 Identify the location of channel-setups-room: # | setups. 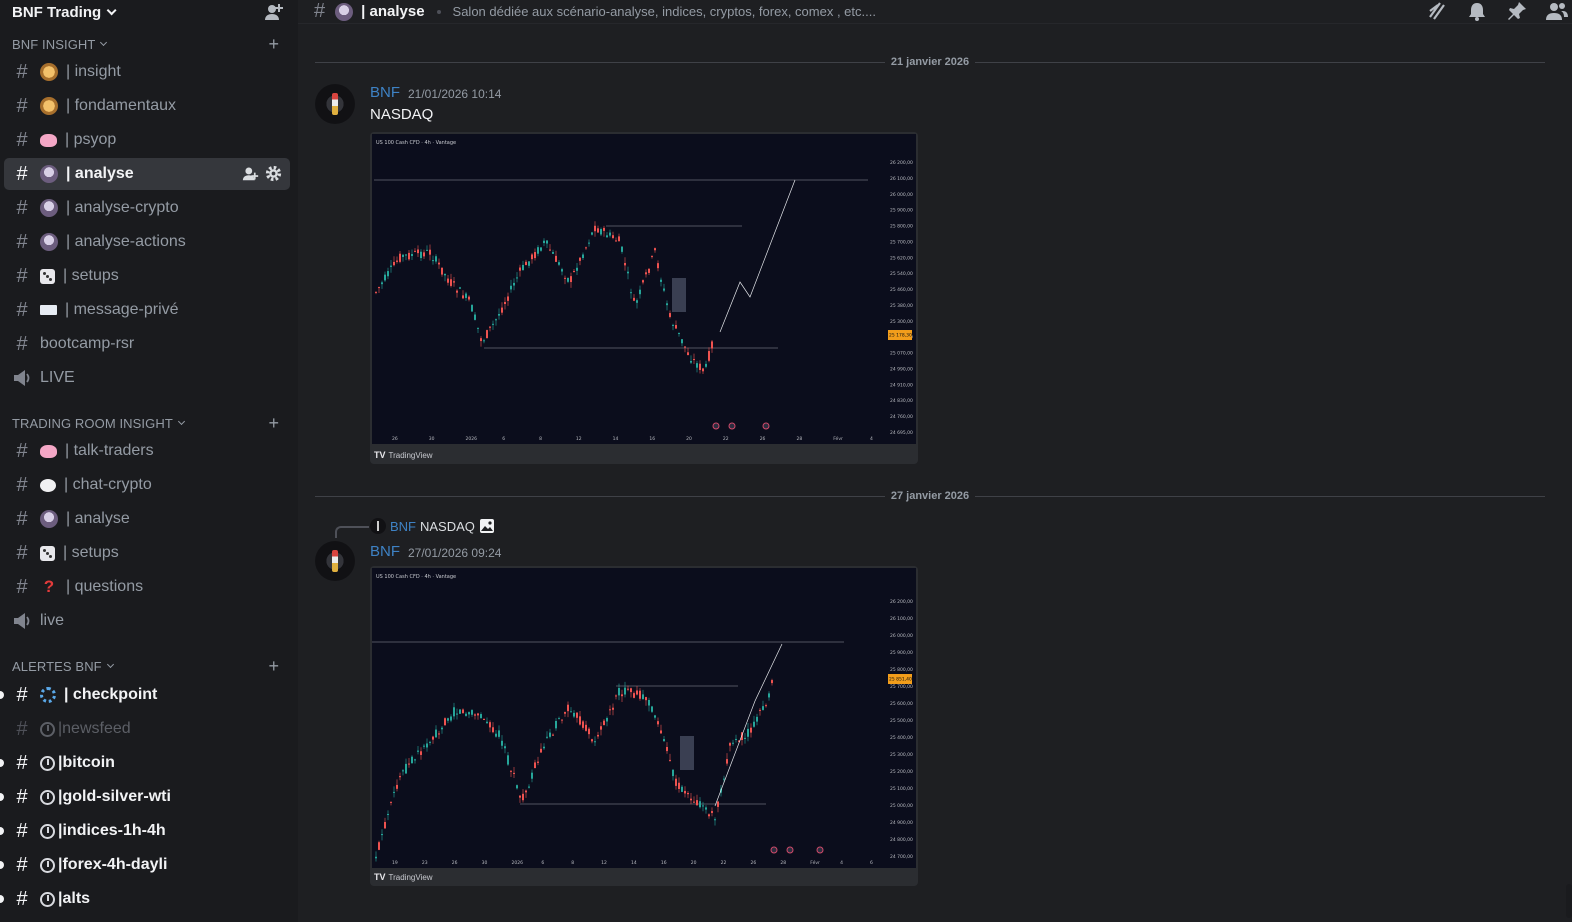
(147, 553).